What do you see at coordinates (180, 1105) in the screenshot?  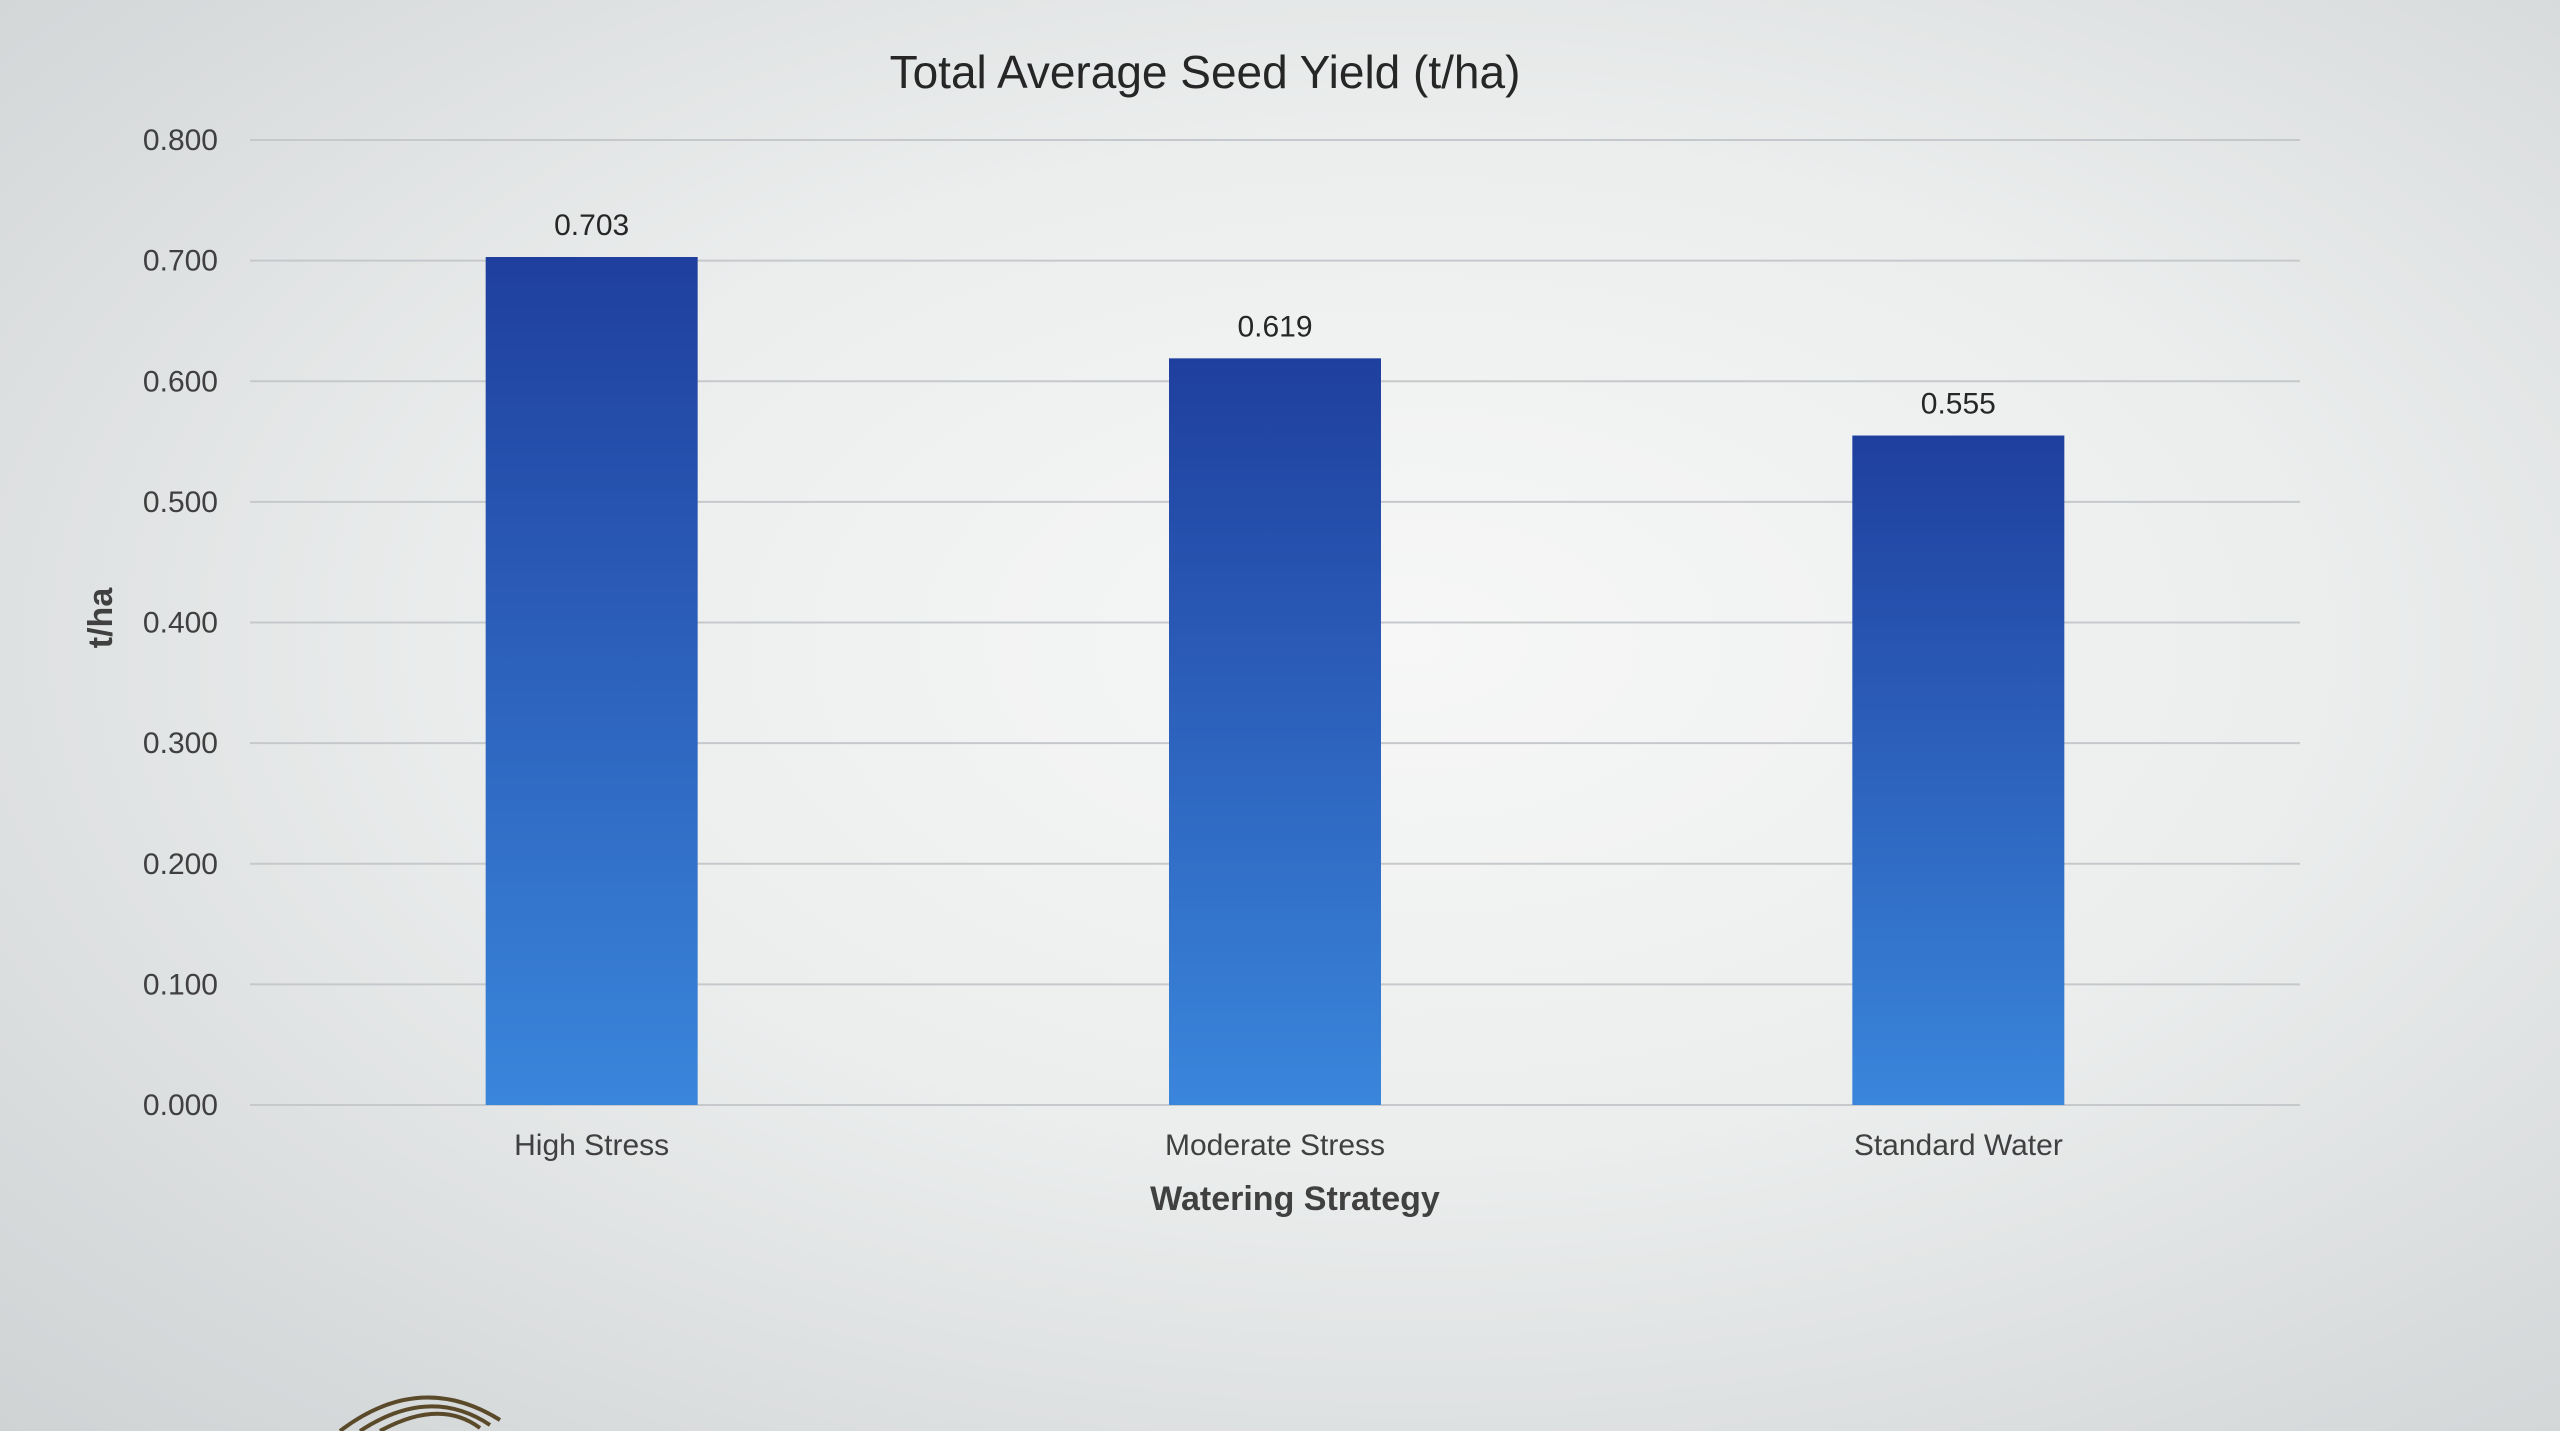 I see `y-tick-label: 0.000` at bounding box center [180, 1105].